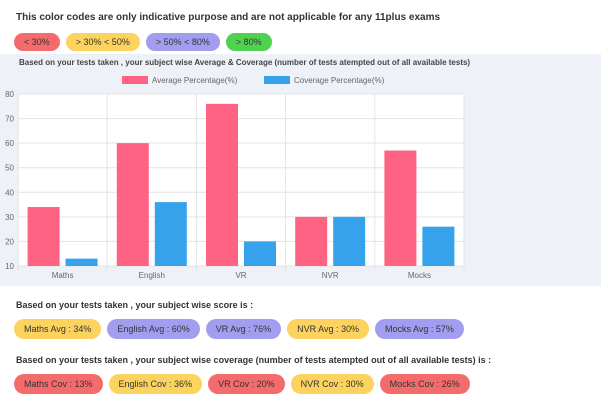 The height and width of the screenshot is (405, 601). Describe the element at coordinates (332, 384) in the screenshot. I see `coverage-pill-nvr: NVR Cov : 30%` at that location.